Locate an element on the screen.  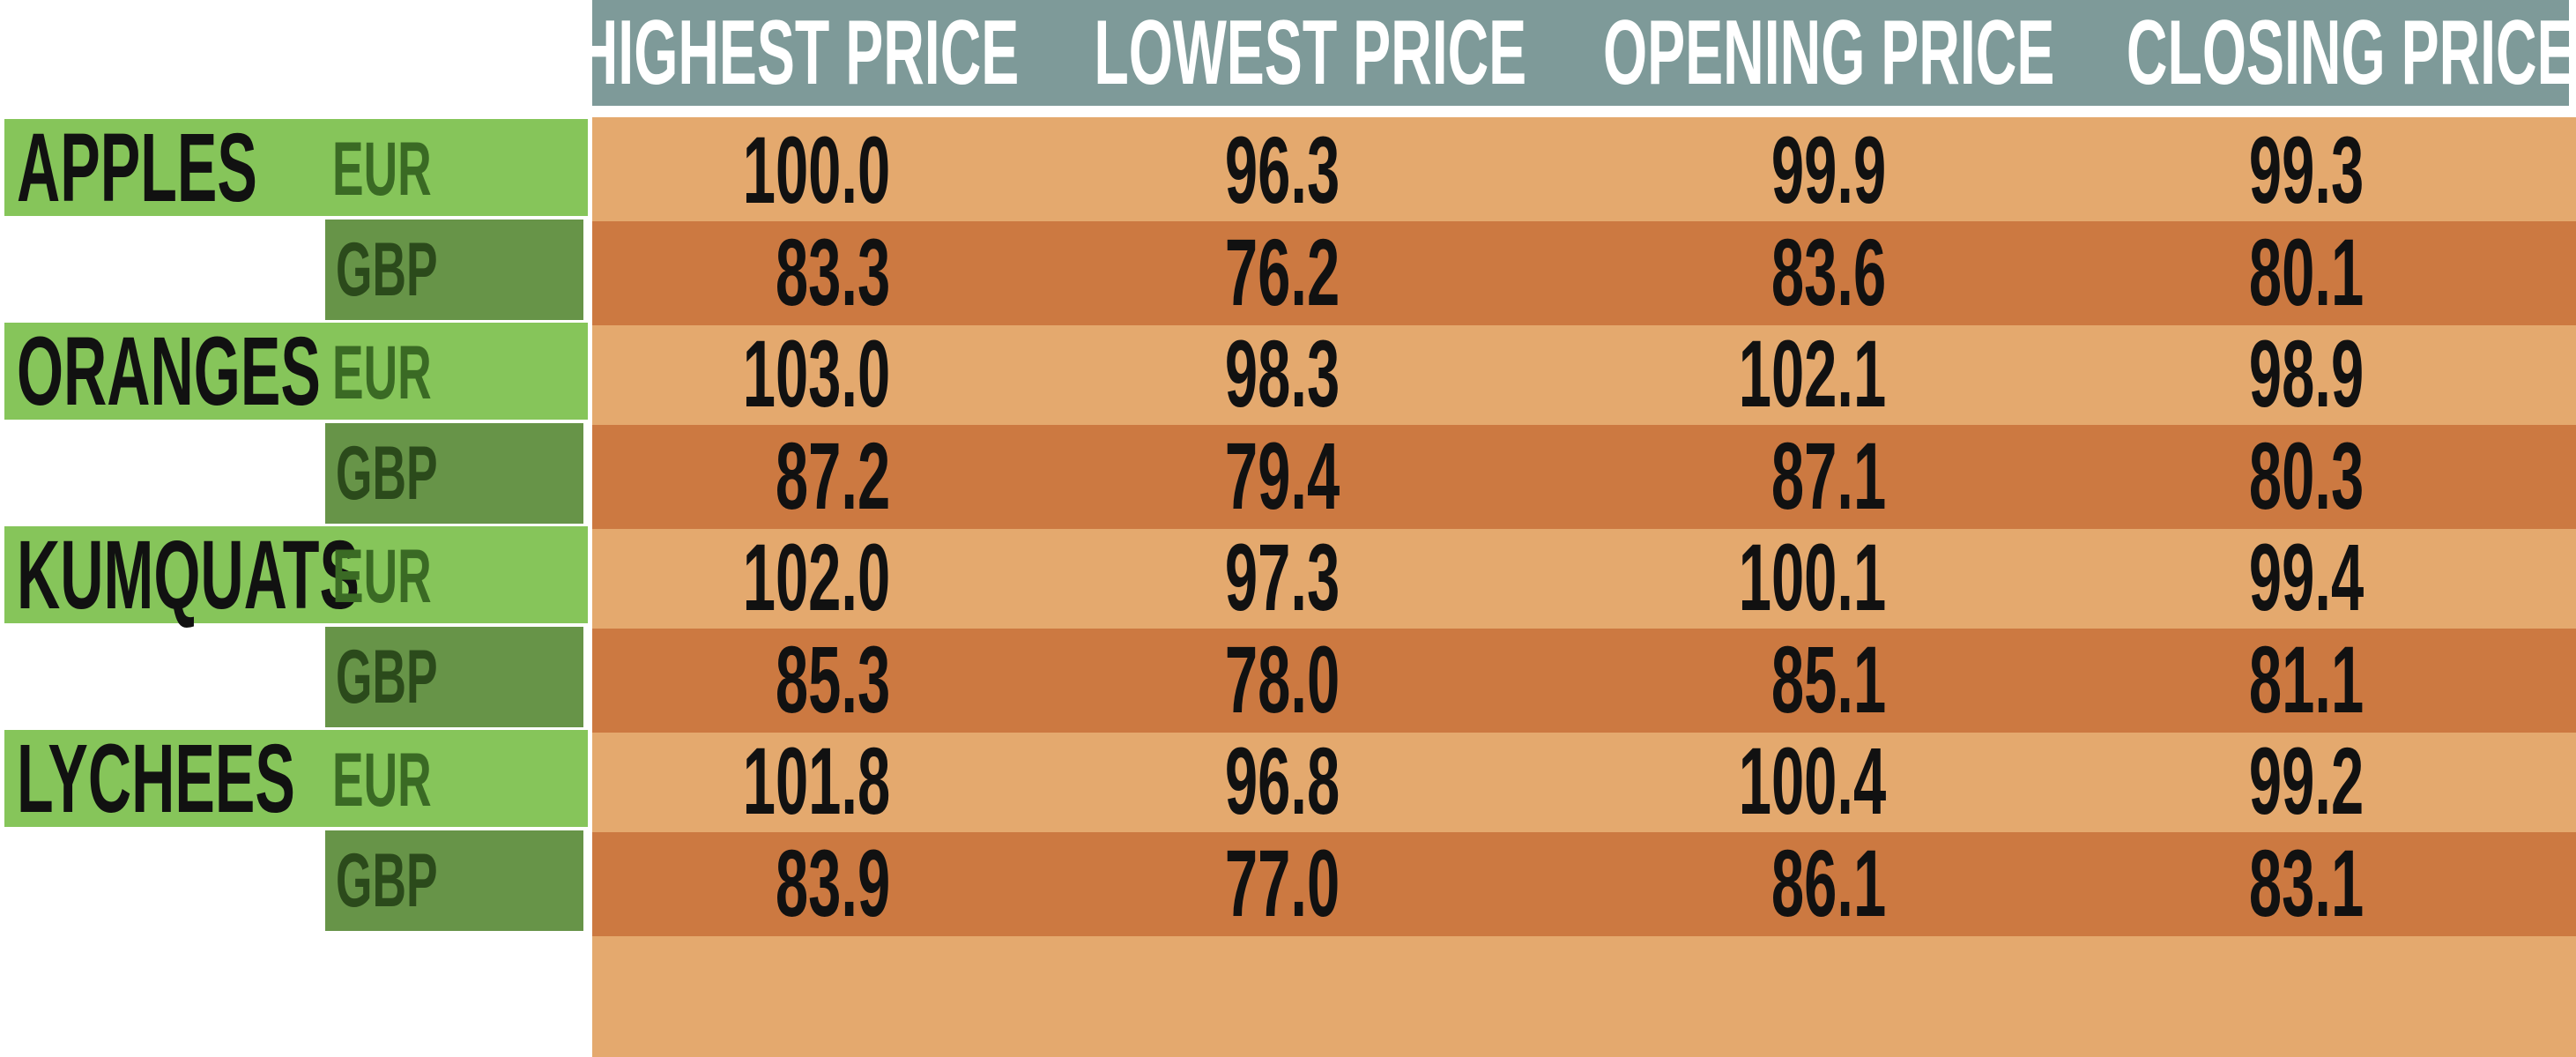
table-cell-value: 87.1 is located at coordinates (1709, 476).